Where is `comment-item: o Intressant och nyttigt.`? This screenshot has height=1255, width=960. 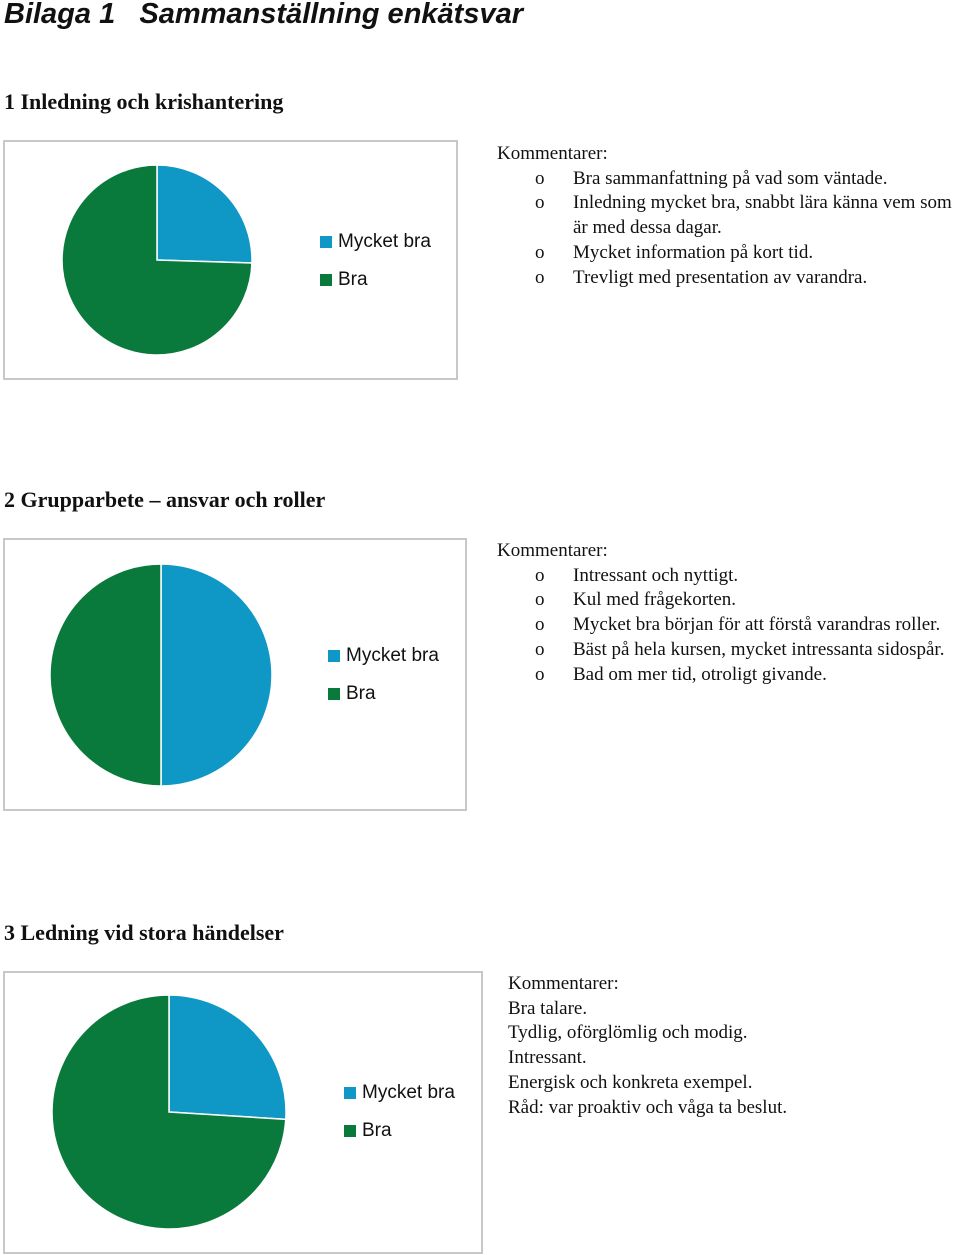 comment-item: o Intressant och nyttigt. is located at coordinates (728, 576).